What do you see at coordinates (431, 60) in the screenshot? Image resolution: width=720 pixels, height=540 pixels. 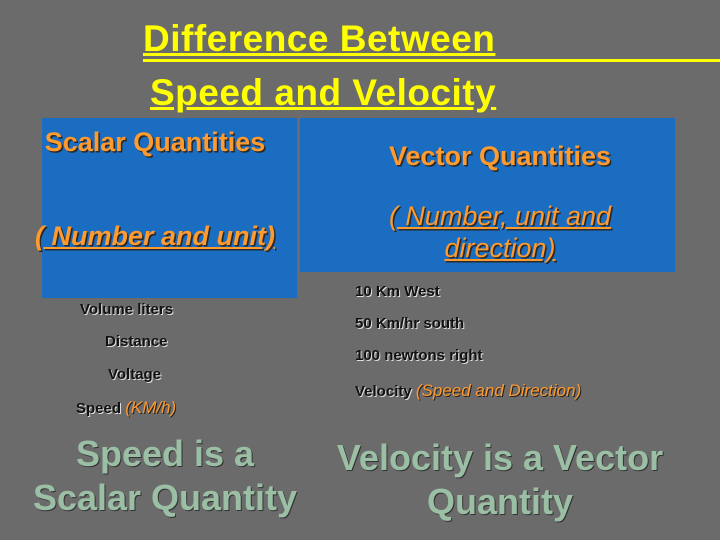 I see `title-rule` at bounding box center [431, 60].